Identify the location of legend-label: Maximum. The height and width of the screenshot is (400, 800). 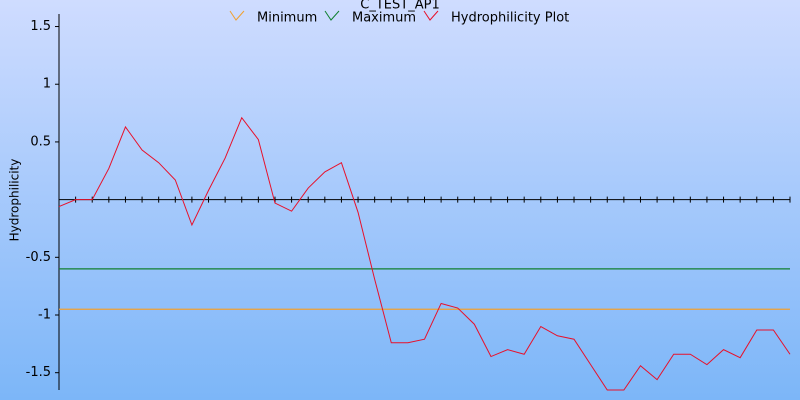
(384, 18).